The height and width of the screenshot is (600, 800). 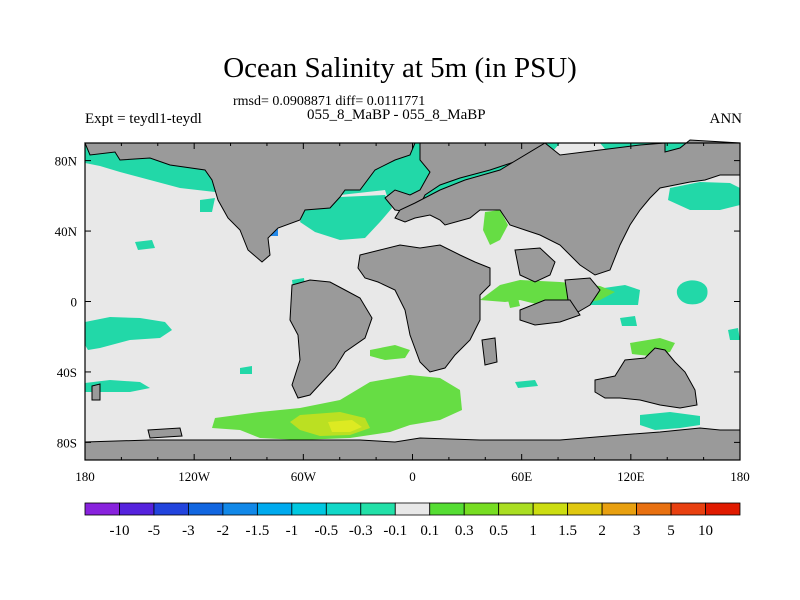 I want to click on australia, so click(x=646, y=378).